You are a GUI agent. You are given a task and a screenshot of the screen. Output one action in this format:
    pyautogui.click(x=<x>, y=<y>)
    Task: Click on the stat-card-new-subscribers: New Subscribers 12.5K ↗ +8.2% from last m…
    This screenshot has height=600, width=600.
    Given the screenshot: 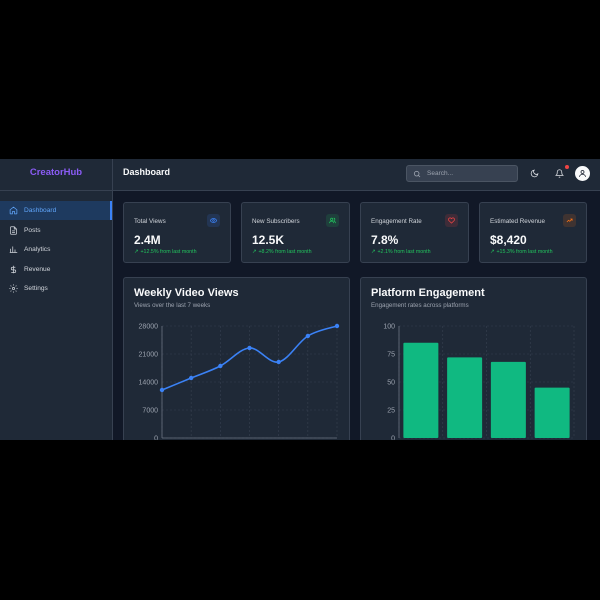 What is the action you would take?
    pyautogui.click(x=295, y=232)
    